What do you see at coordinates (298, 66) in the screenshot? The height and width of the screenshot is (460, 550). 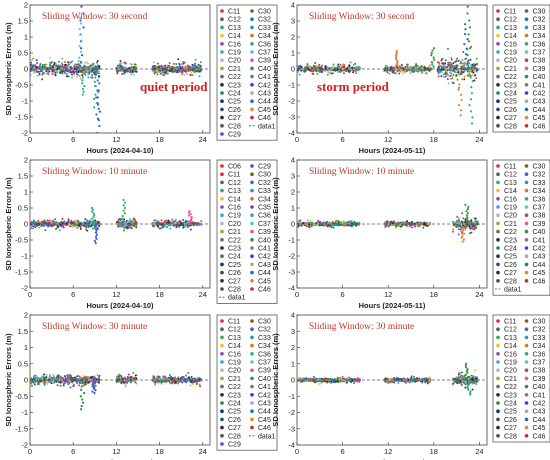 I see `point-C38` at bounding box center [298, 66].